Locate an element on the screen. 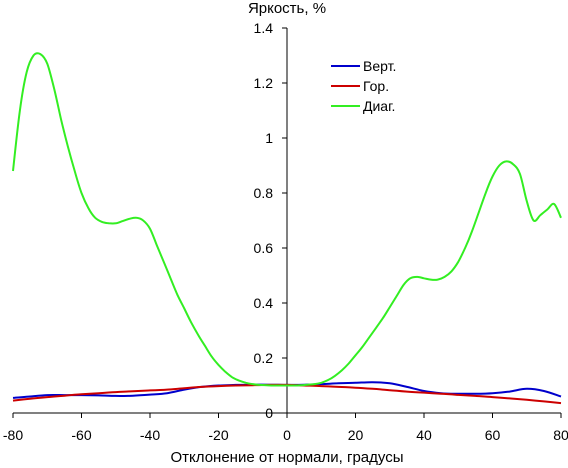 Image resolution: width=568 pixels, height=468 pixels. y-tick-label: 1.4 is located at coordinates (264, 28).